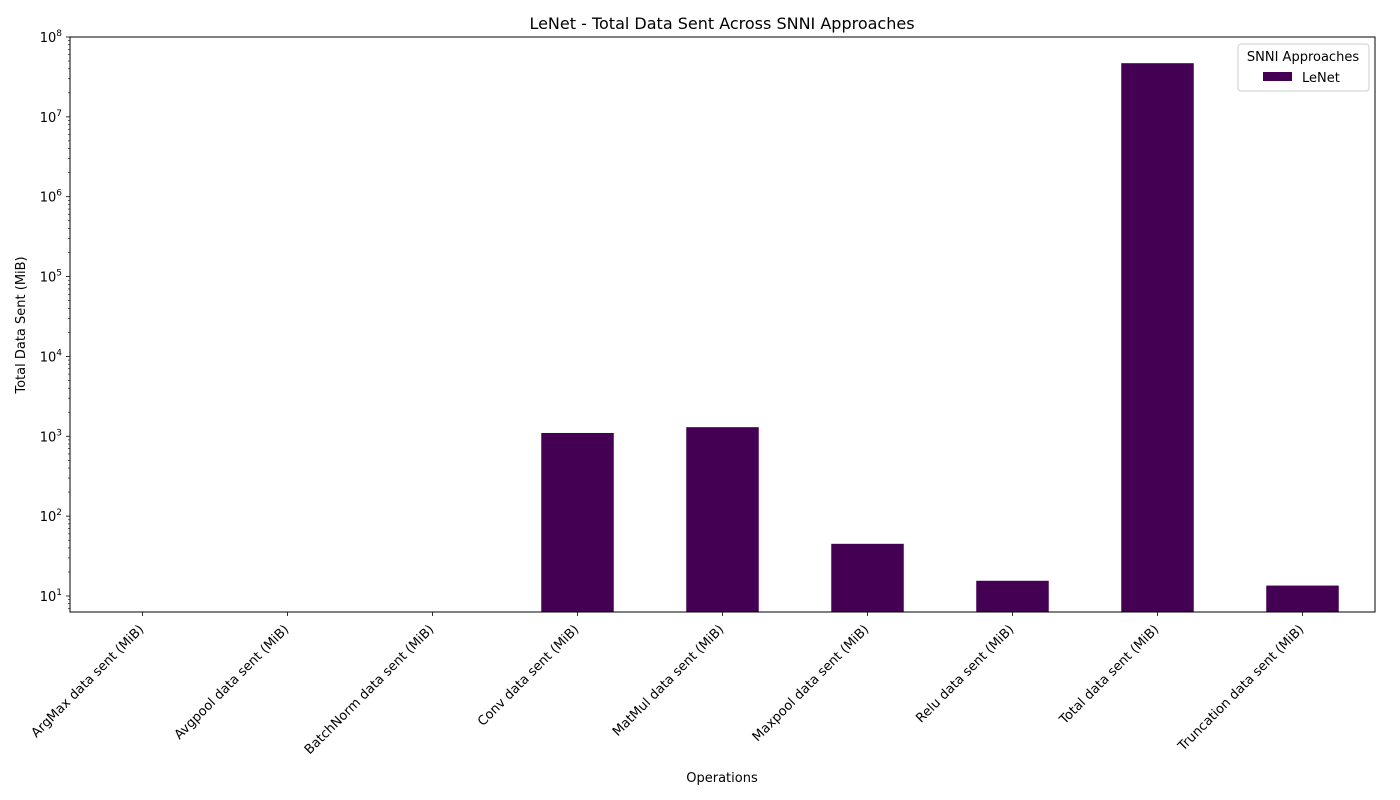 This screenshot has height=800, width=1400. I want to click on y-tick-label: 108, so click(51, 37).